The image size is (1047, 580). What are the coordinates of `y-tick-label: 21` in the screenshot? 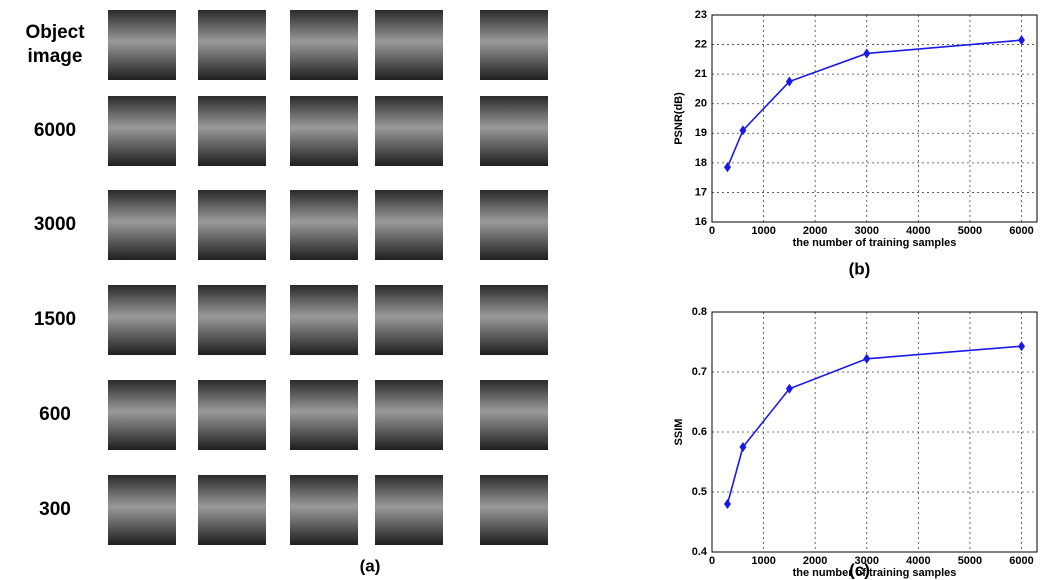 It's located at (701, 74).